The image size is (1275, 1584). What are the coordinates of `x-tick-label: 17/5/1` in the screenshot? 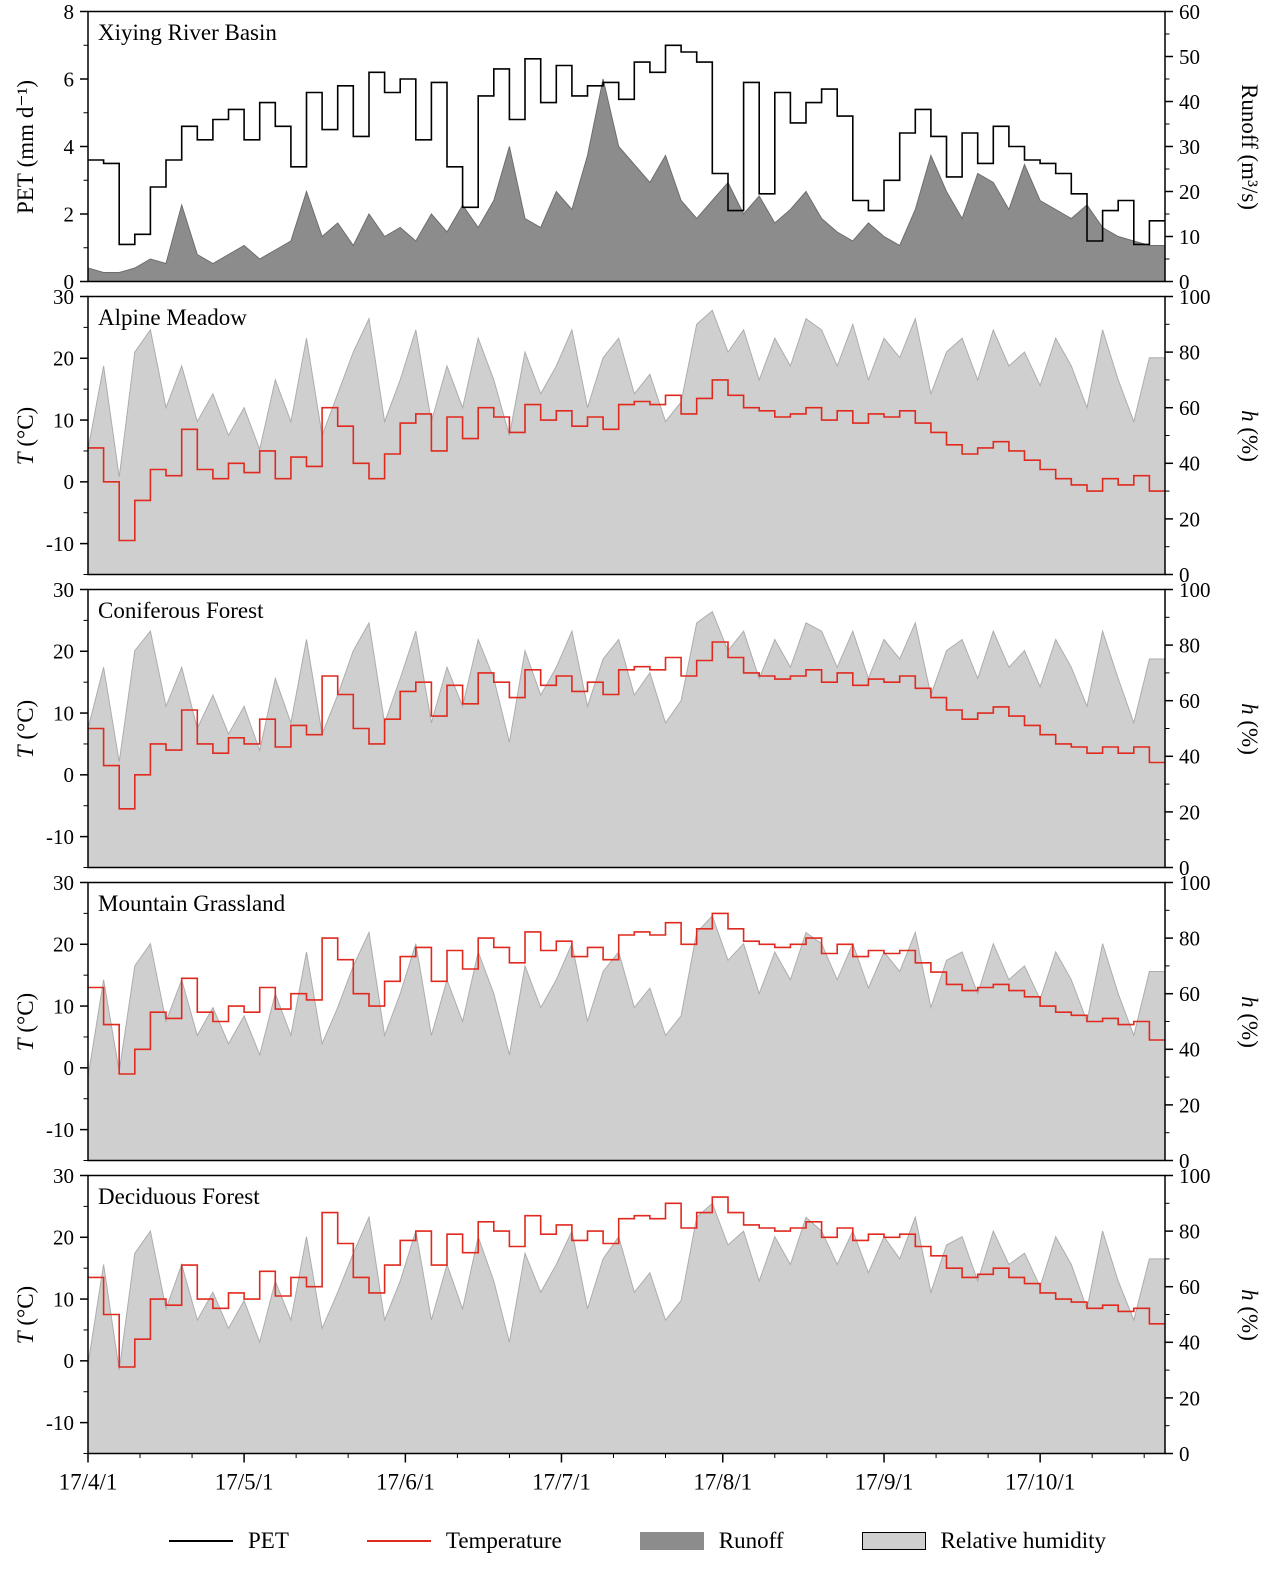 It's located at (244, 1482).